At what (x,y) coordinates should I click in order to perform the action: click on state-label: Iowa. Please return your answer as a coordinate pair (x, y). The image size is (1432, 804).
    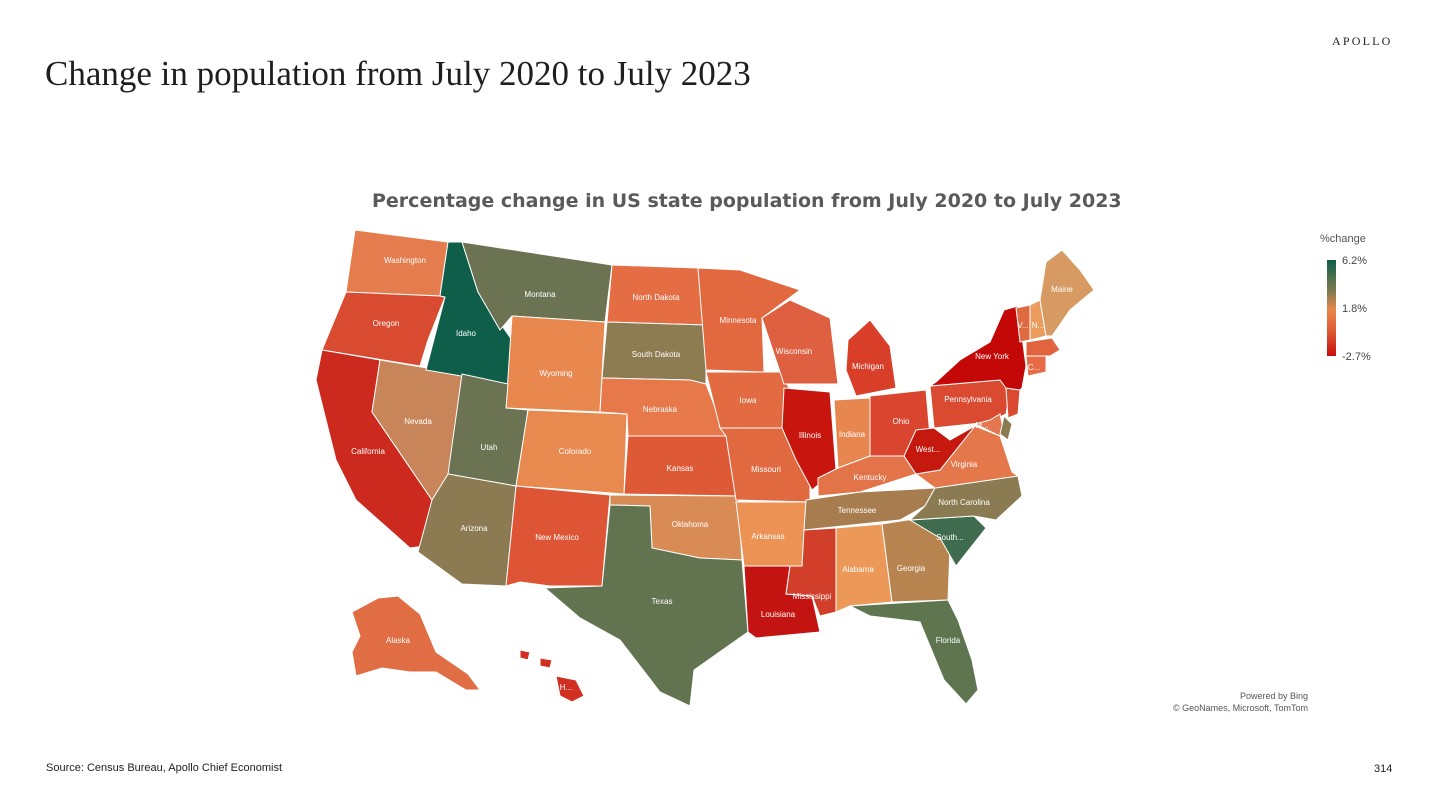
    Looking at the image, I should click on (748, 400).